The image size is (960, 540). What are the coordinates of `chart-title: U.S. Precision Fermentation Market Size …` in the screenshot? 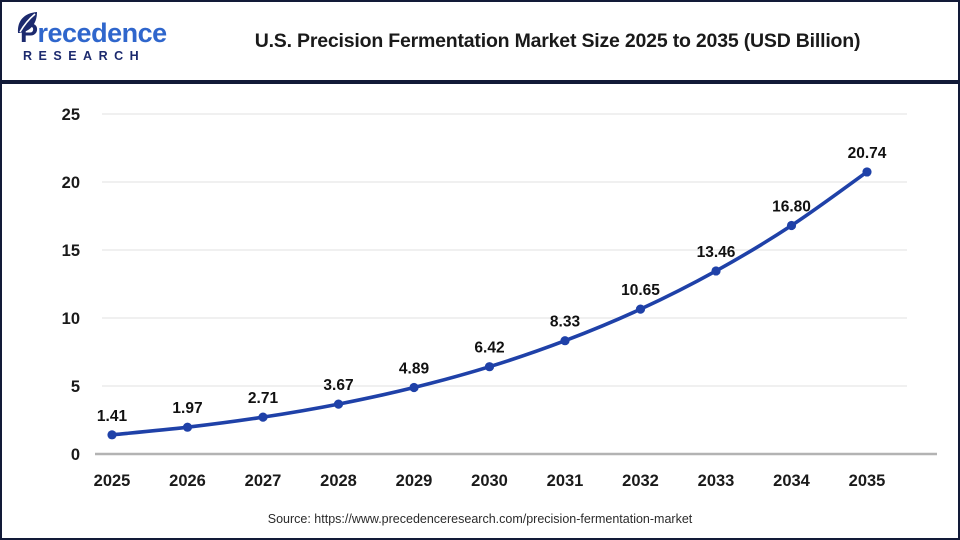 It's located at (557, 40).